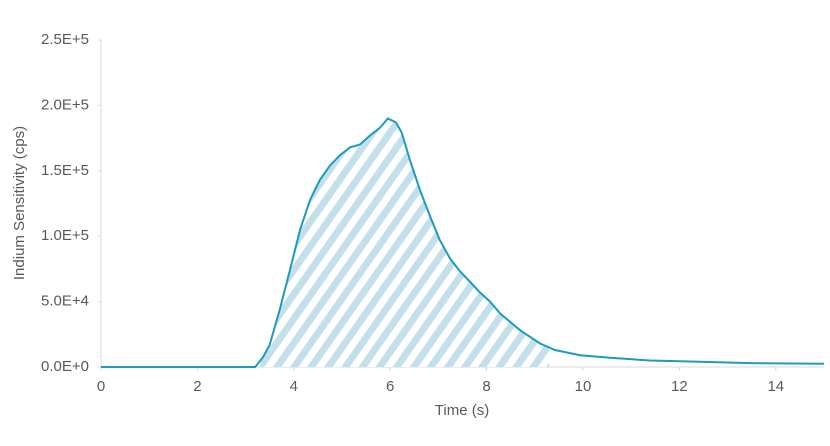 The width and height of the screenshot is (830, 446). What do you see at coordinates (19, 203) in the screenshot?
I see `y-axis-label: Indium Sensitivity (cps)` at bounding box center [19, 203].